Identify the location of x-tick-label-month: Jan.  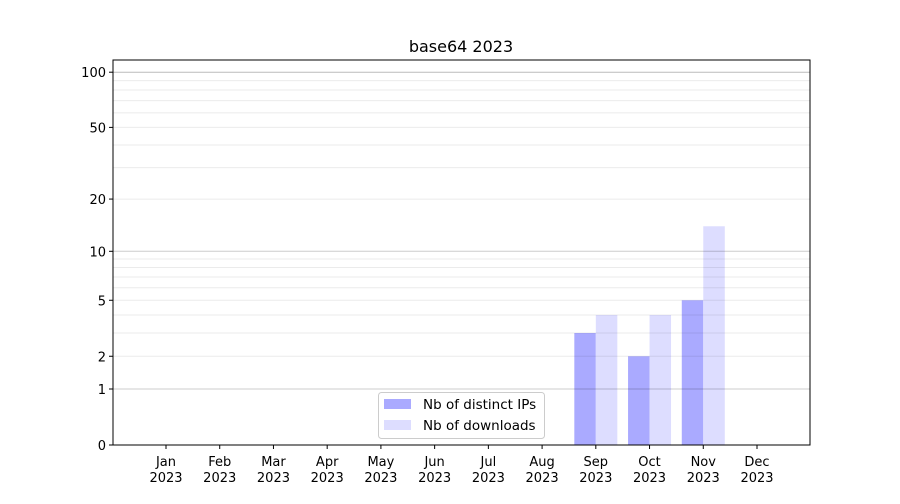
(165, 462).